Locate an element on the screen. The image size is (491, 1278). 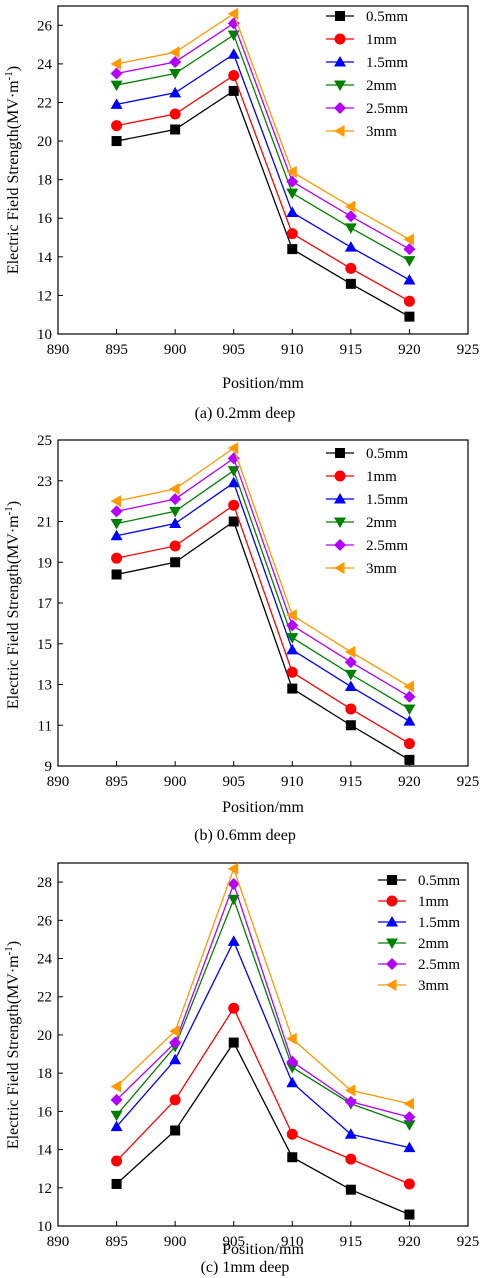
y-tick-label: 10 is located at coordinates (44, 335).